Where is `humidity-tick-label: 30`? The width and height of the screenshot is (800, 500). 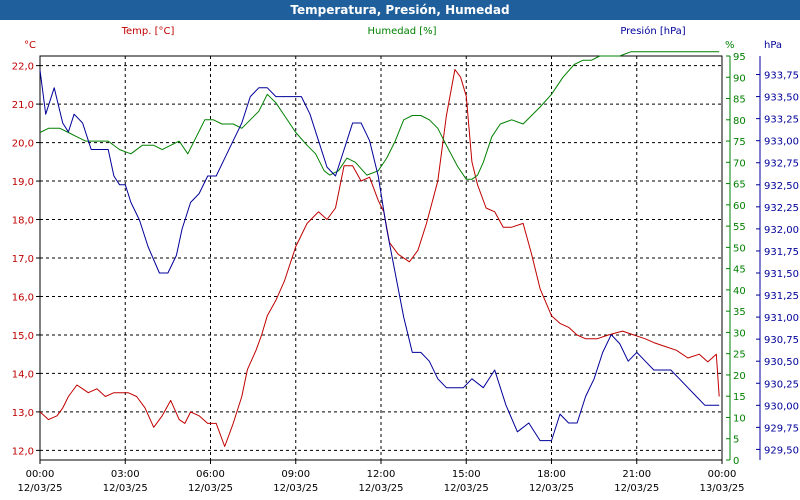
humidity-tick-label: 30 is located at coordinates (739, 333).